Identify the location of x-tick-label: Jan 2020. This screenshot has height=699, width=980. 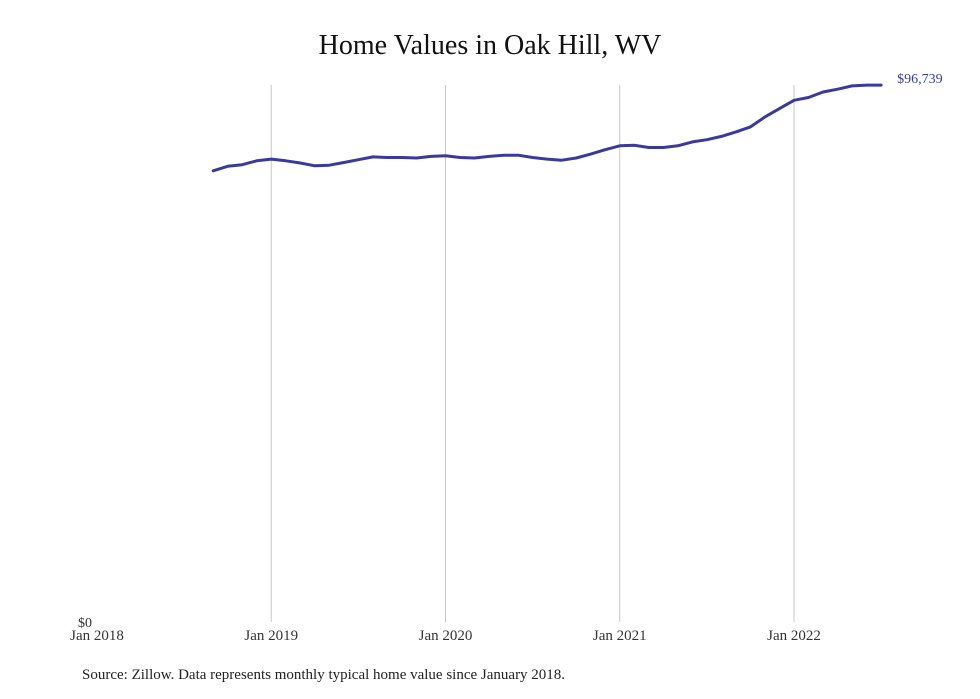
(446, 636).